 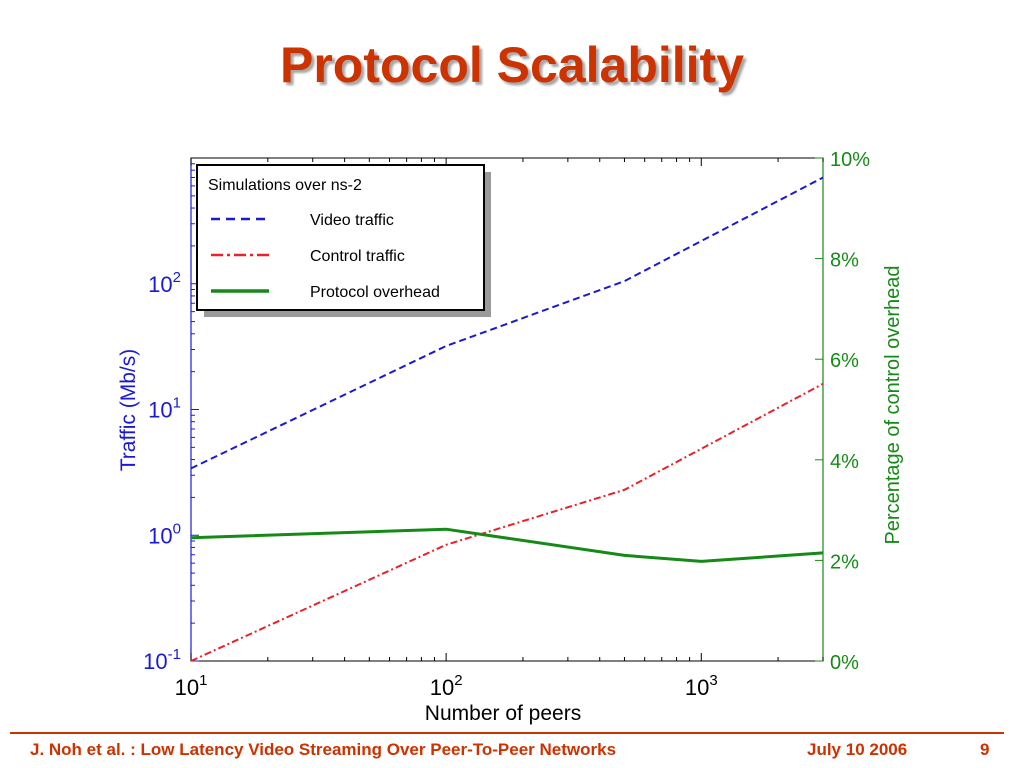 I want to click on x-axis-label: Number of peers, so click(x=503, y=713).